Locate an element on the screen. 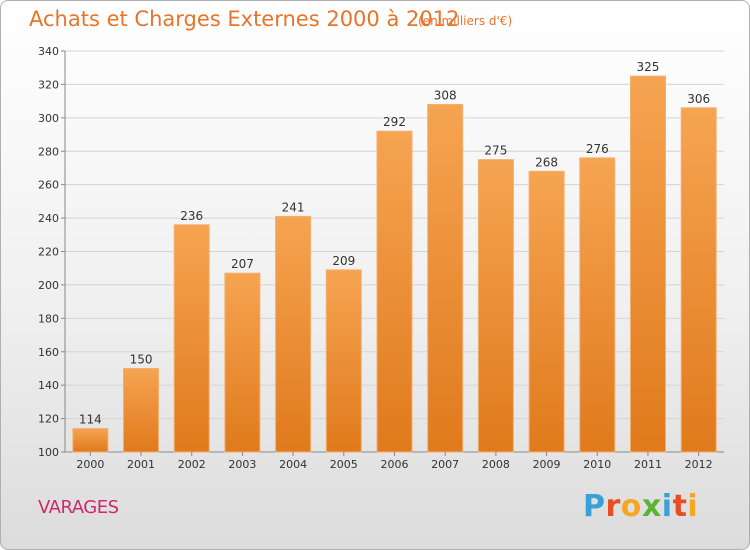 This screenshot has width=750, height=550. data-label: 325 is located at coordinates (648, 67).